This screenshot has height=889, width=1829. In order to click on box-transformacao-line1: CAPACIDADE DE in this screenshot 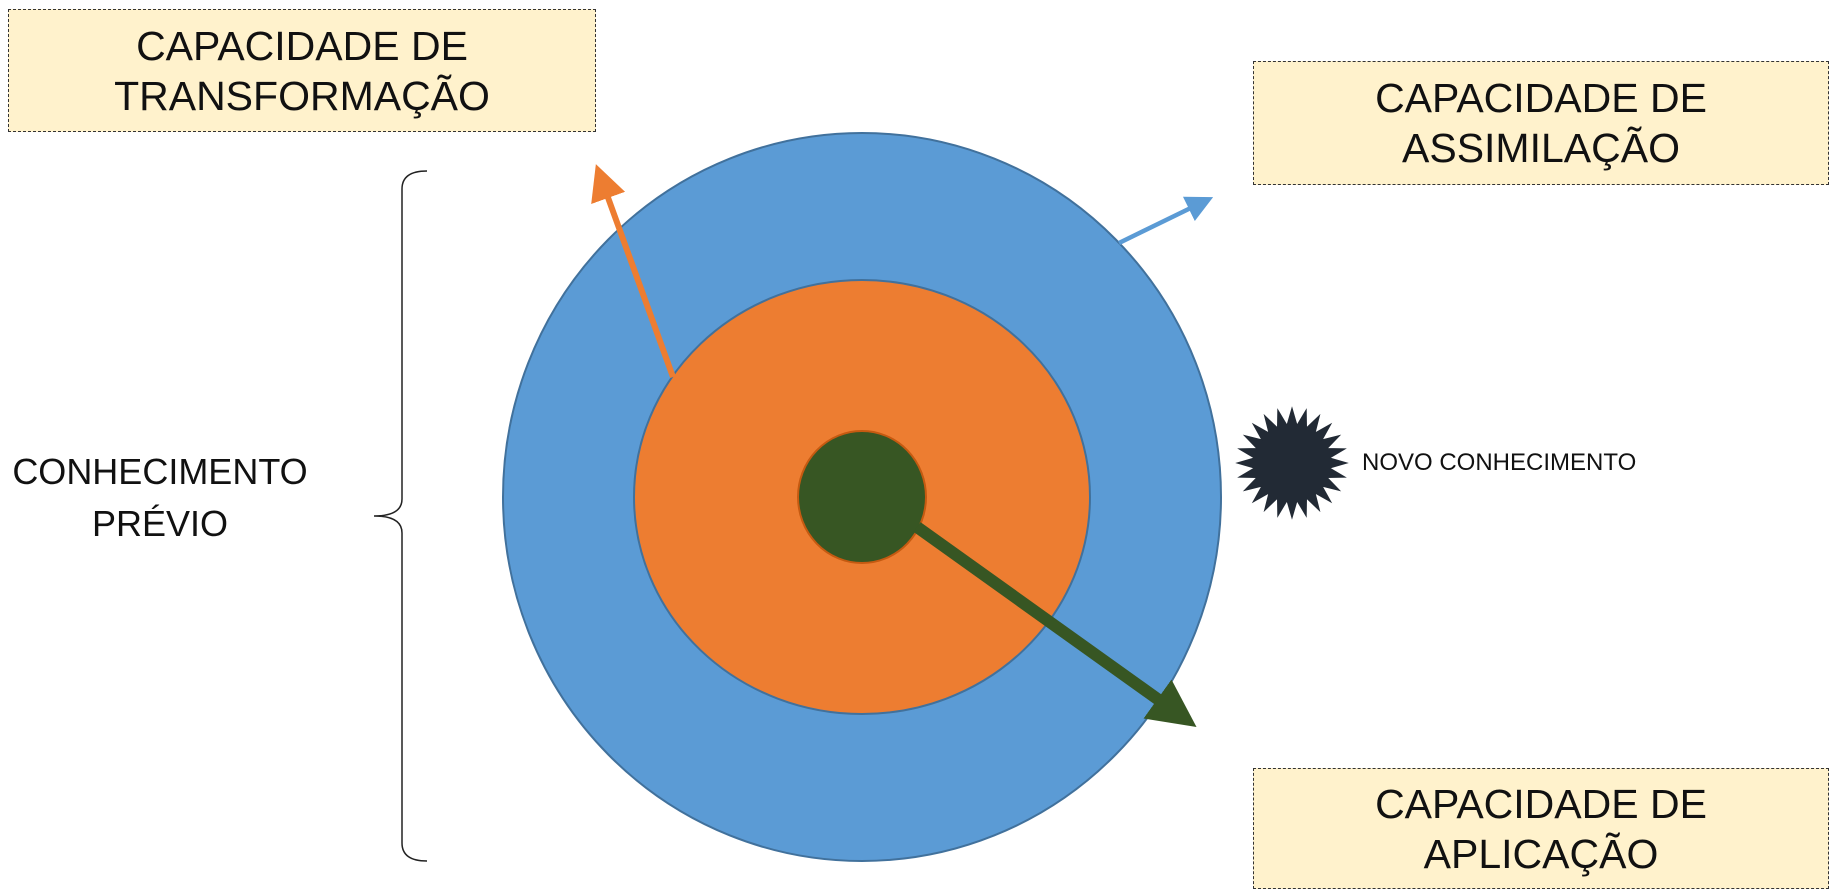, I will do `click(302, 45)`.